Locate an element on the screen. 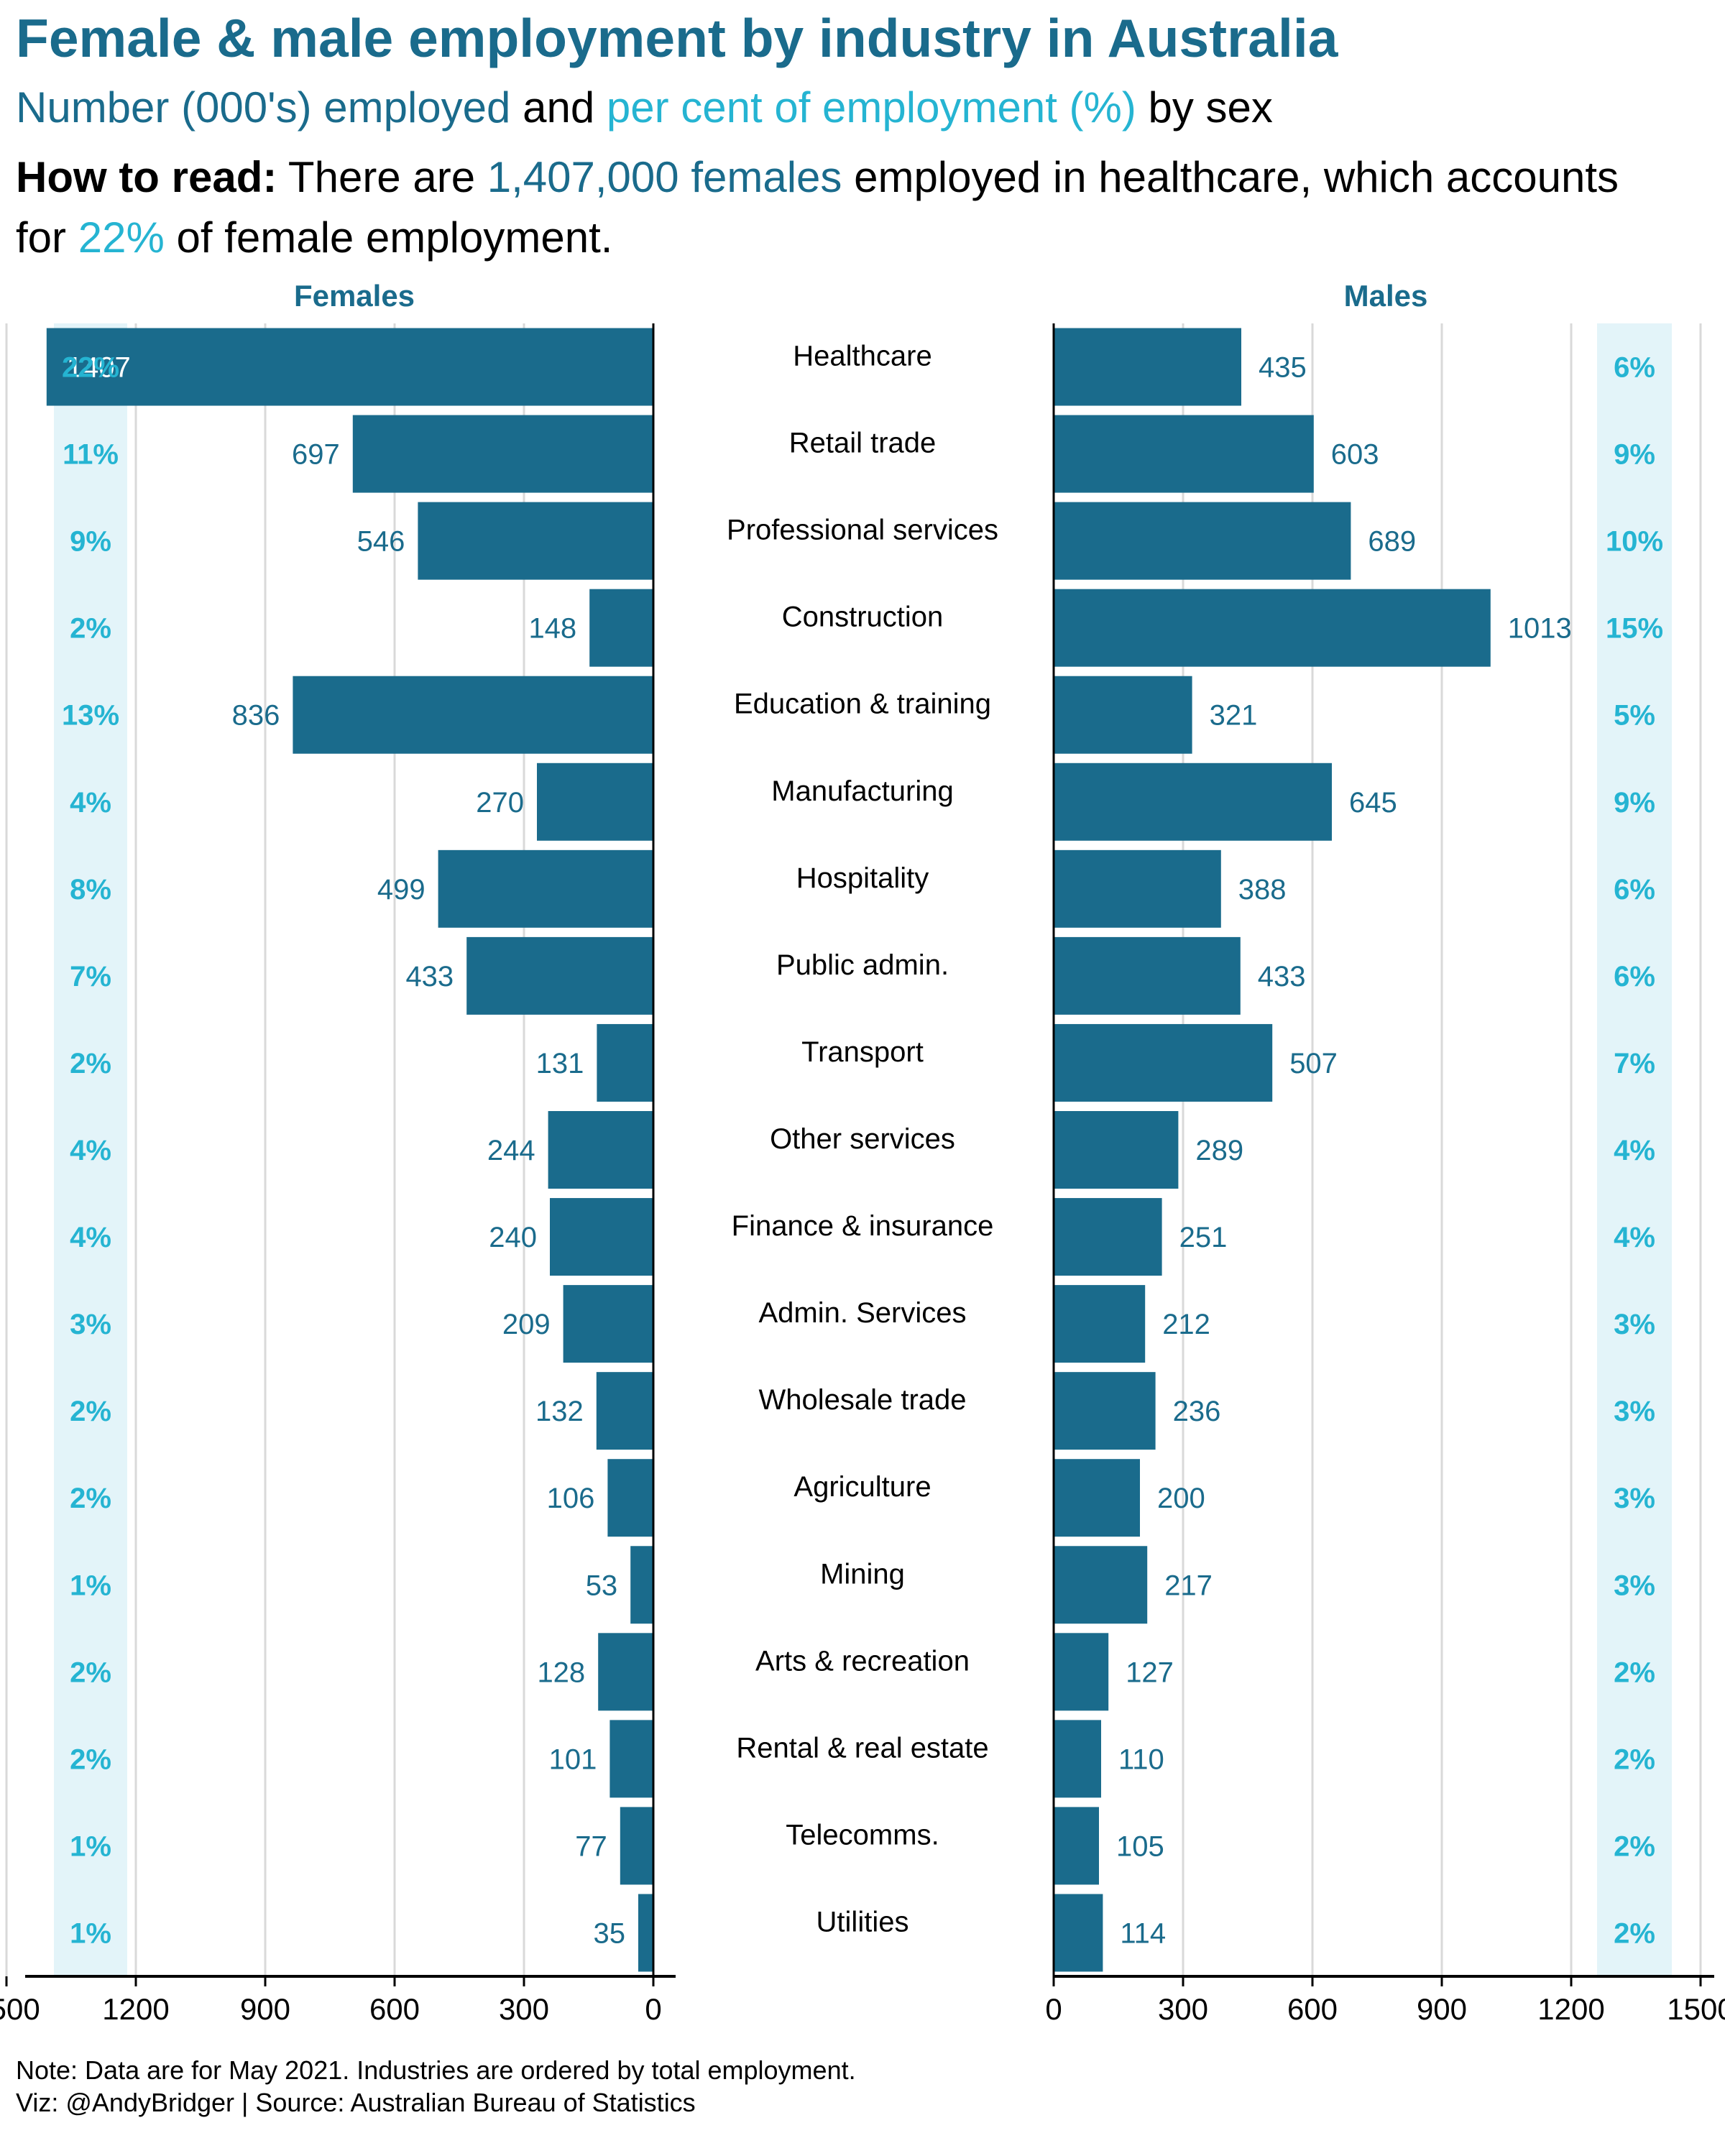  male-x-tick-label: 600 is located at coordinates (1312, 2009).